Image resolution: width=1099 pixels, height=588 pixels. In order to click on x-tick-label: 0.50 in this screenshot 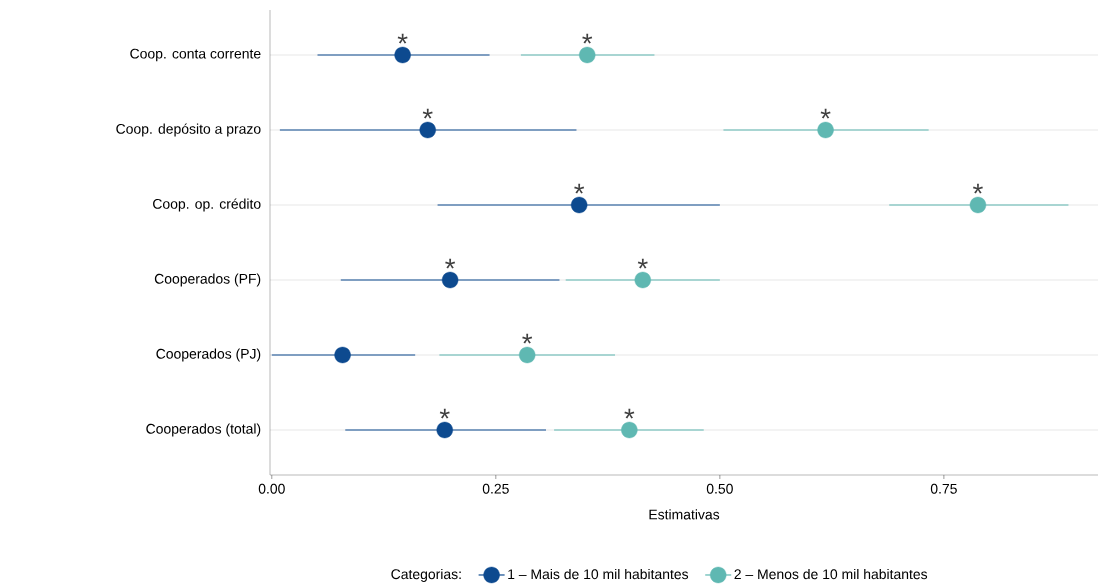, I will do `click(719, 488)`.